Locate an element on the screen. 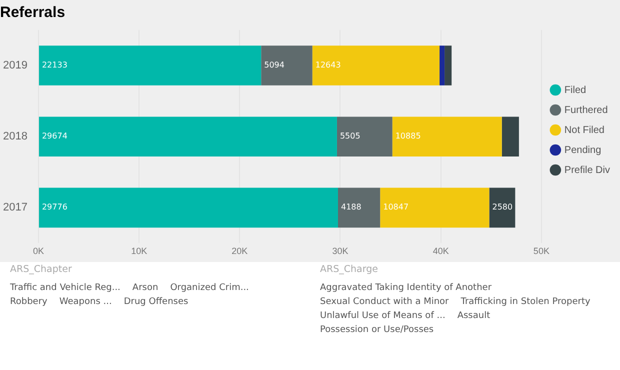  legend-label: Furthered is located at coordinates (586, 110).